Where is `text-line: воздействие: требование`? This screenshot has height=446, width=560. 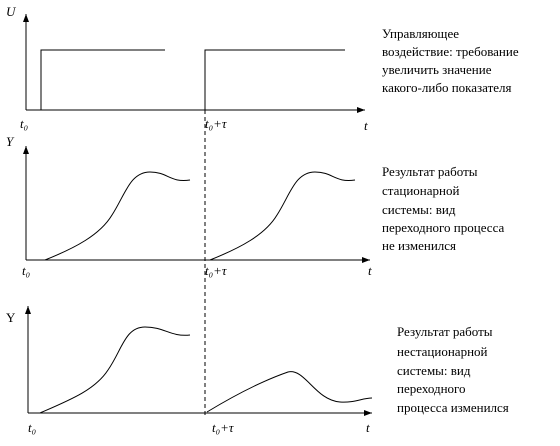 text-line: воздействие: требование is located at coordinates (450, 51).